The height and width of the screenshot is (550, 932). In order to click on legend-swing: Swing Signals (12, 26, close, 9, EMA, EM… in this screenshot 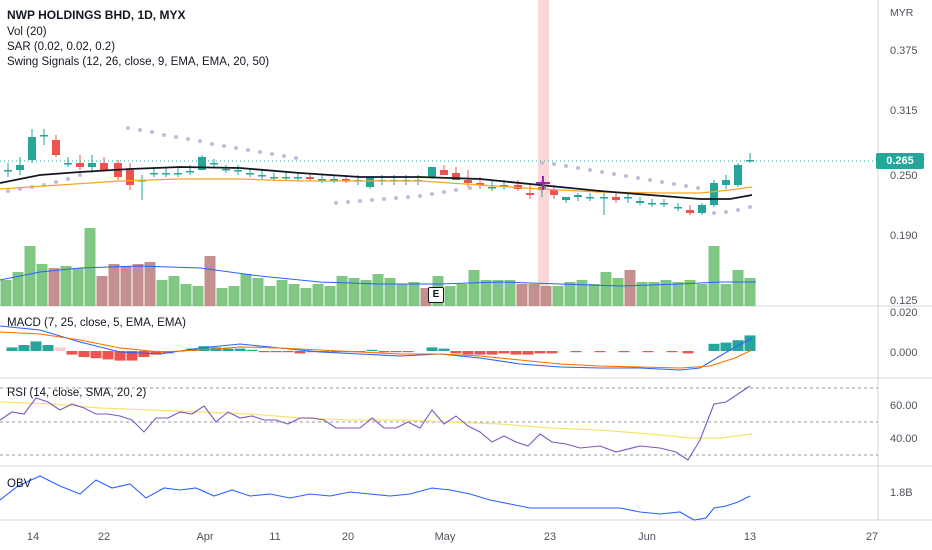, I will do `click(138, 62)`.